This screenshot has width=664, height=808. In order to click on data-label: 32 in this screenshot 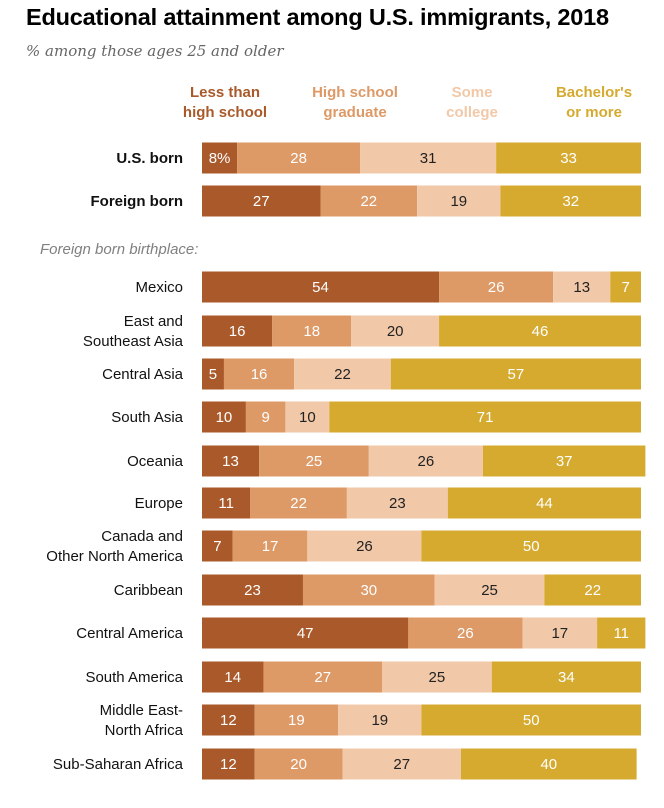, I will do `click(570, 201)`.